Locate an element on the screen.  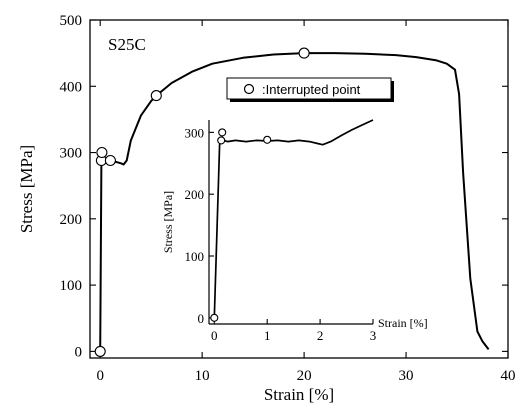
inset-x-tick-label: 3 is located at coordinates (373, 335).